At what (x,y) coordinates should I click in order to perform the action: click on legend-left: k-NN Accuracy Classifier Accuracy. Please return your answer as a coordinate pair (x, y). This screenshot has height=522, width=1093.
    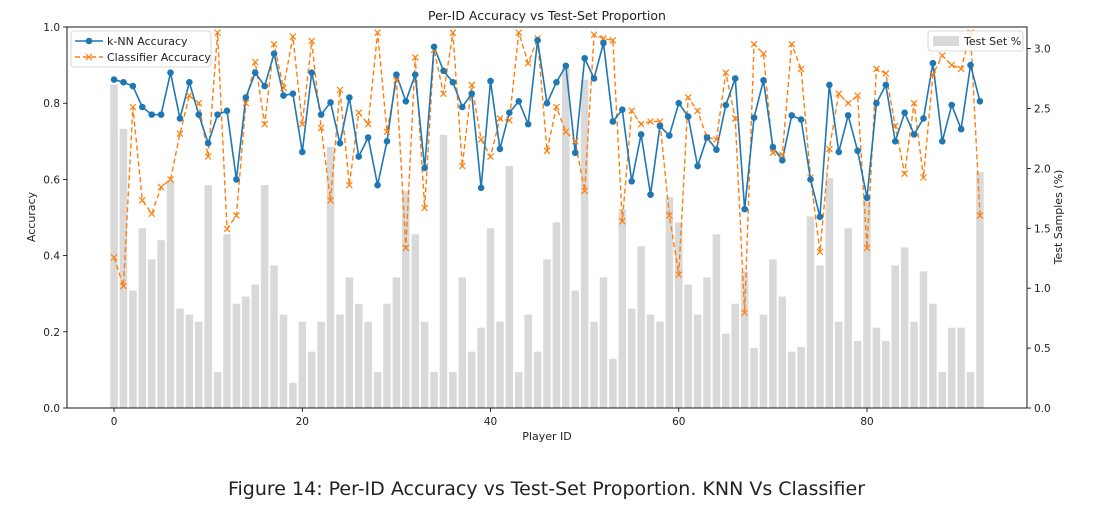
    Looking at the image, I should click on (140, 49).